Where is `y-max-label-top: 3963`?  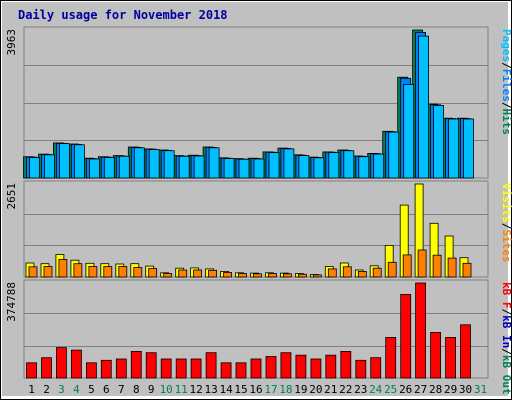
y-max-label-top: 3963 is located at coordinates (11, 42).